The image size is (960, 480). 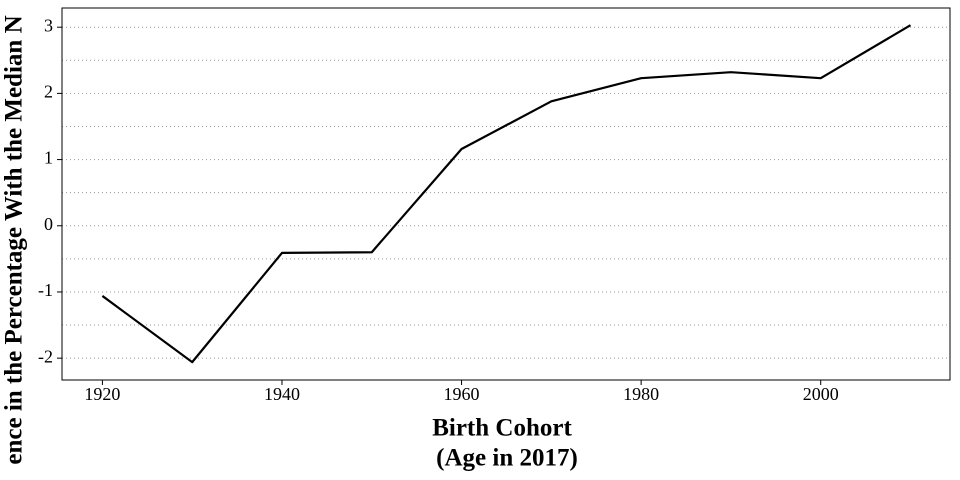 I want to click on y-tick-label: 3, so click(x=48, y=25).